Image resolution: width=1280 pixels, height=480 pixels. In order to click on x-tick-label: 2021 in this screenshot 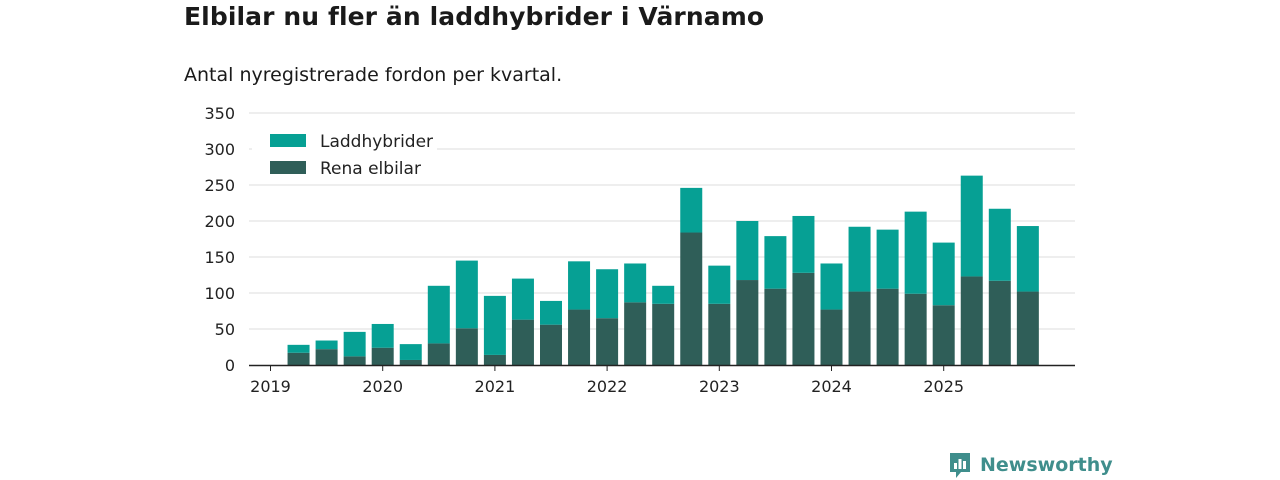, I will do `click(495, 386)`.